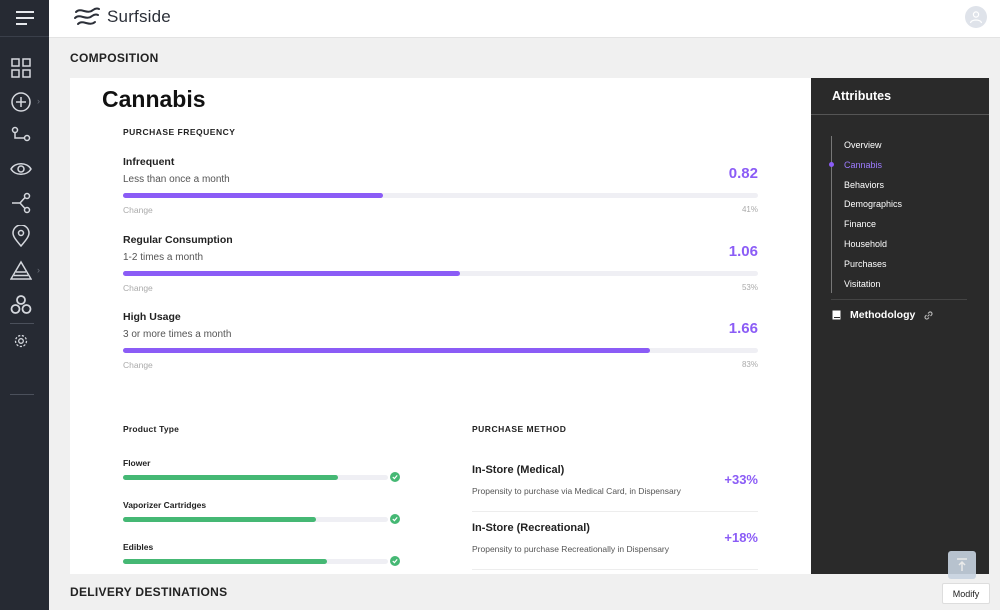 Image resolution: width=1000 pixels, height=610 pixels. What do you see at coordinates (177, 334) in the screenshot?
I see `frequency-description: 3 or more times a month` at bounding box center [177, 334].